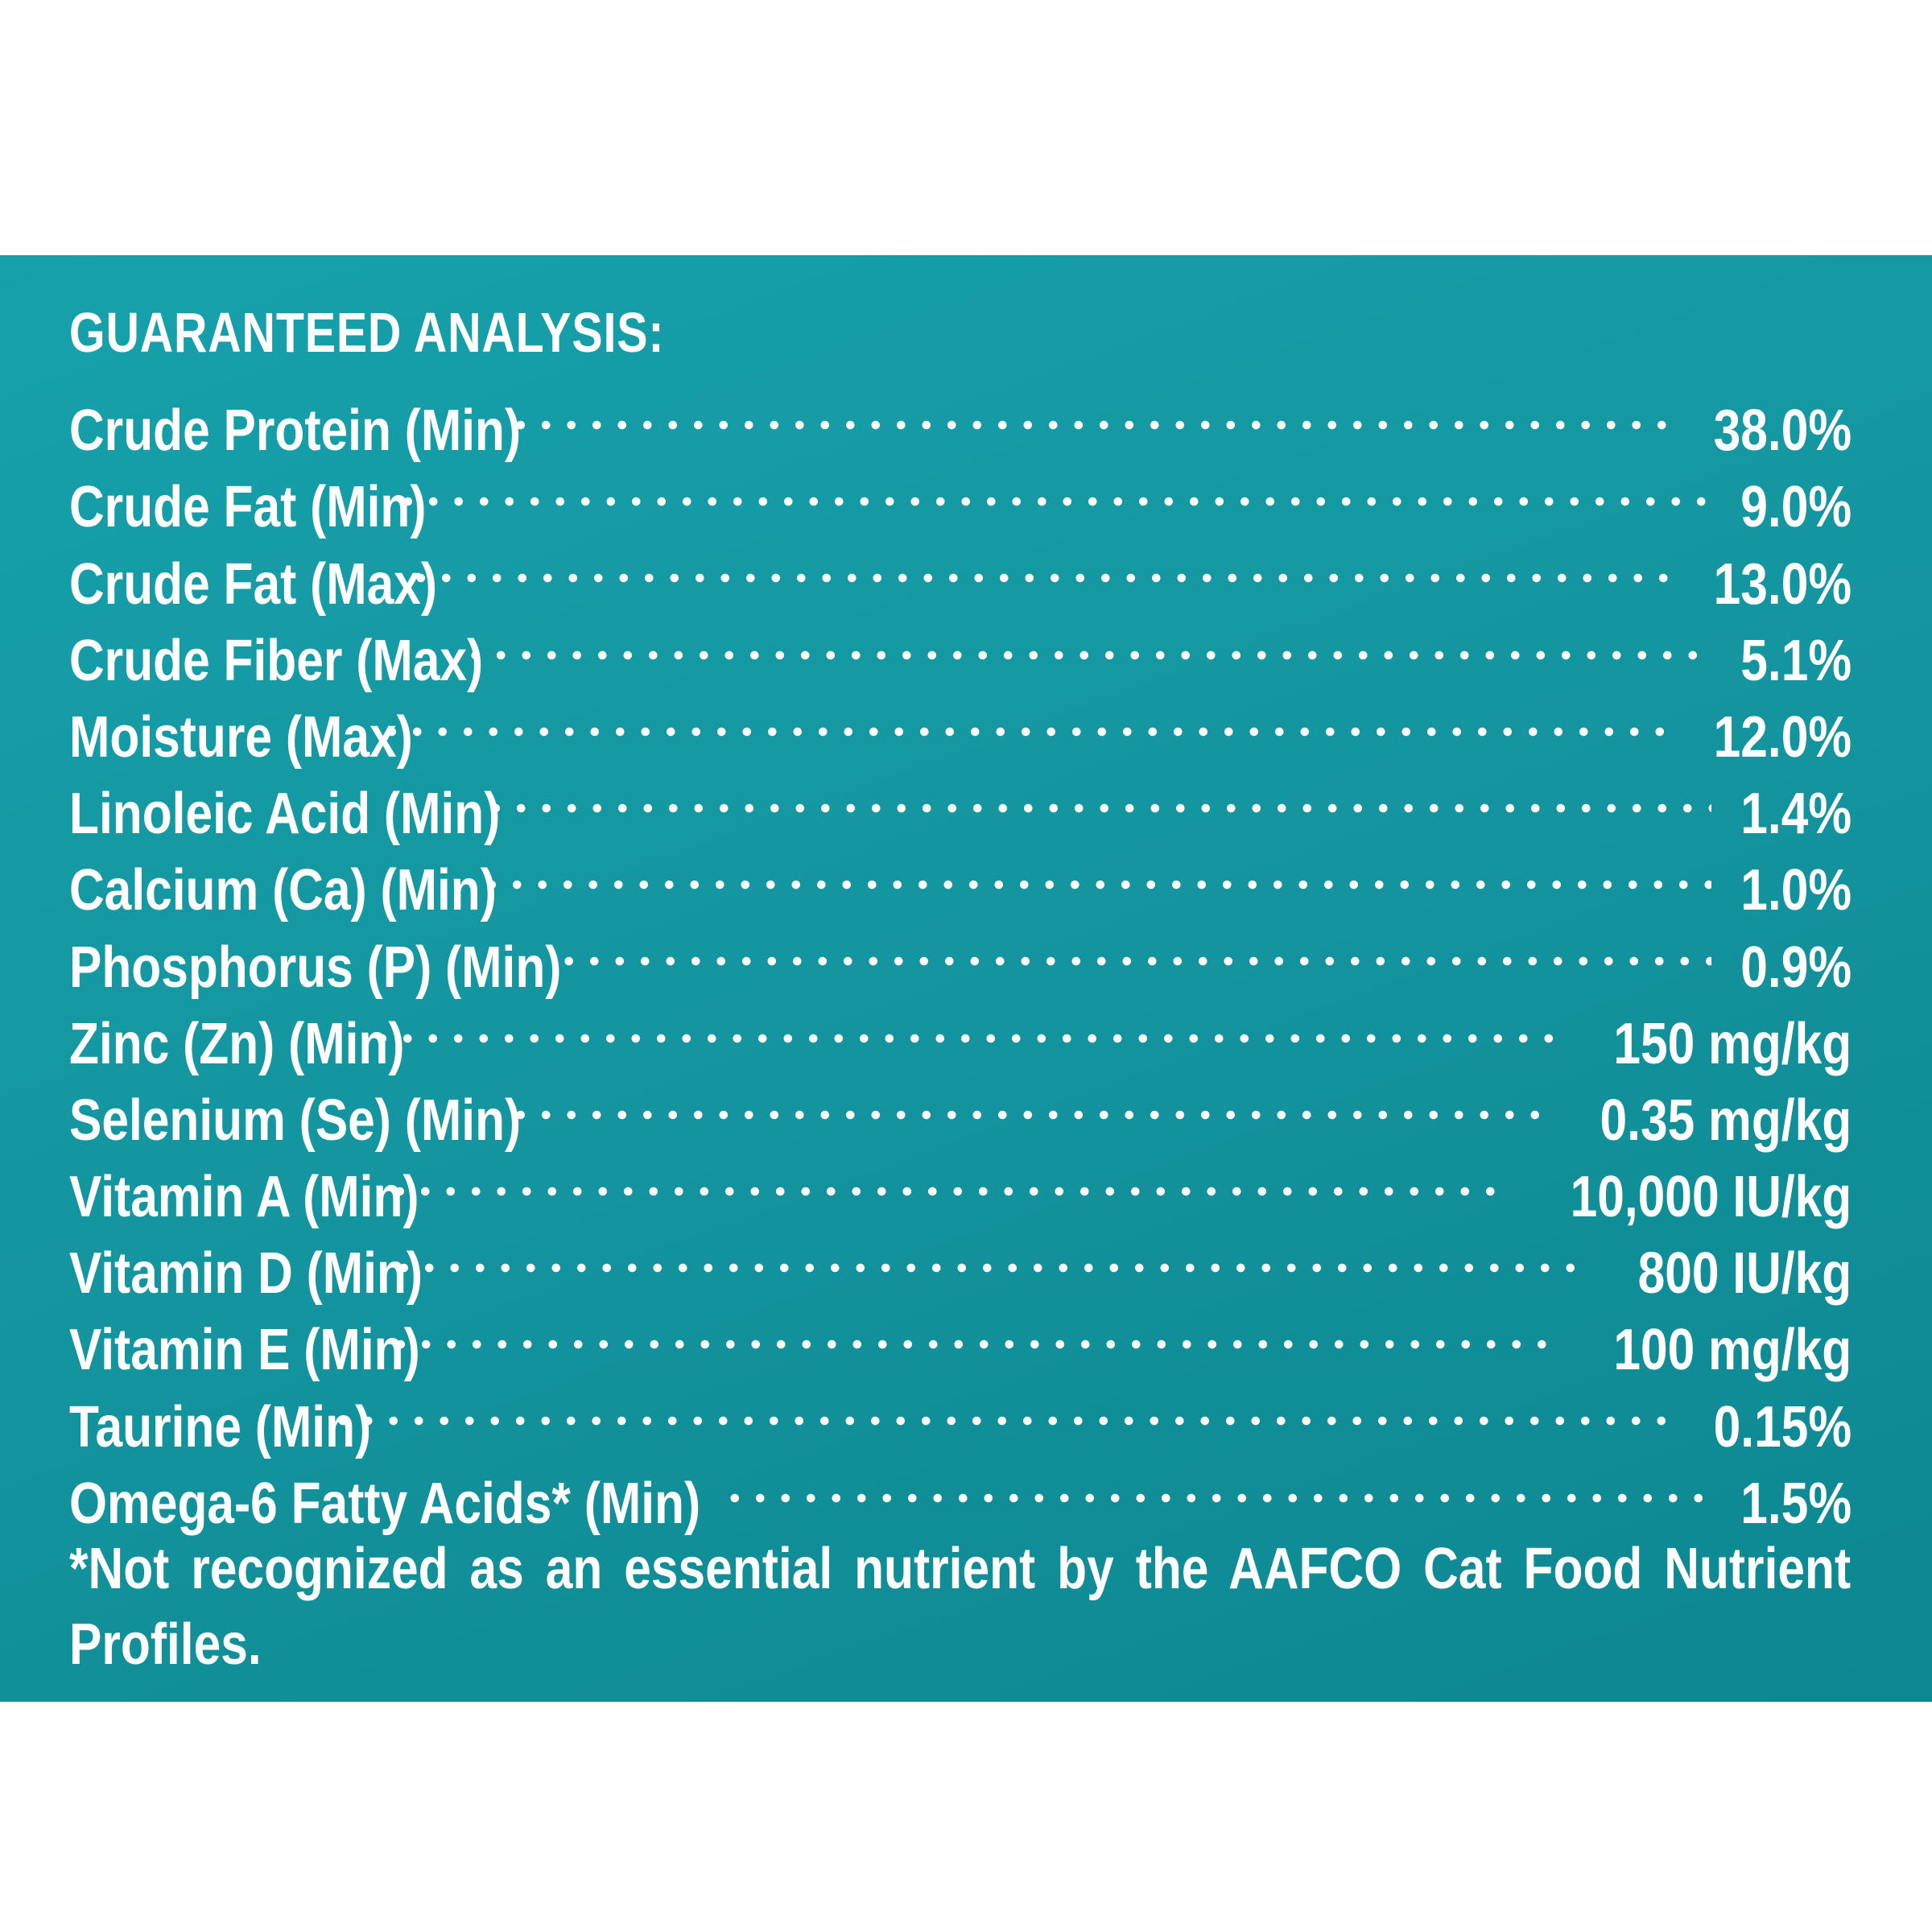 The image size is (1932, 1932). Describe the element at coordinates (1796, 814) in the screenshot. I see `nutrient-value: 1.4%` at that location.